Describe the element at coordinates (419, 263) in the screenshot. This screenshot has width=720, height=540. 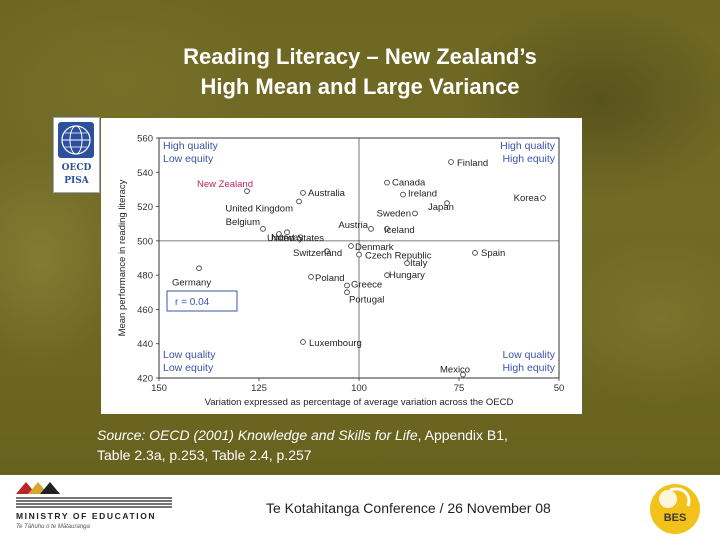
I see `point-label: Italy` at that location.